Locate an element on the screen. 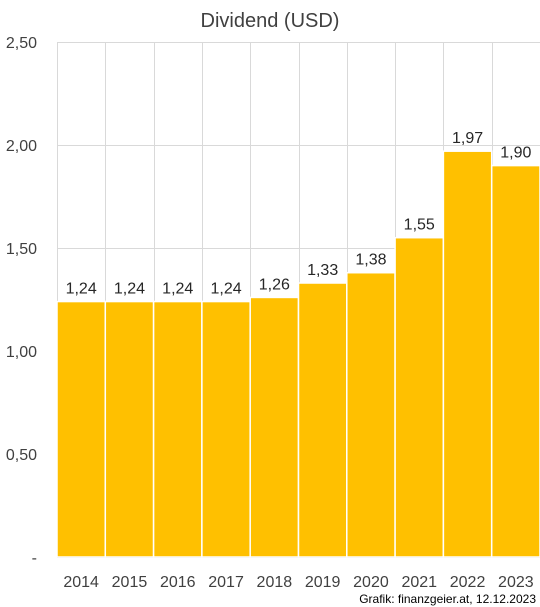 This screenshot has height=607, width=540. y-tick-label: - is located at coordinates (34, 558).